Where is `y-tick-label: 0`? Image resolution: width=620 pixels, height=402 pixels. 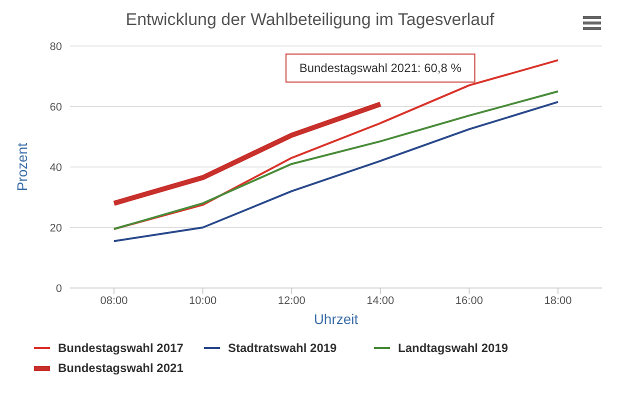 y-tick-label: 0 is located at coordinates (59, 288).